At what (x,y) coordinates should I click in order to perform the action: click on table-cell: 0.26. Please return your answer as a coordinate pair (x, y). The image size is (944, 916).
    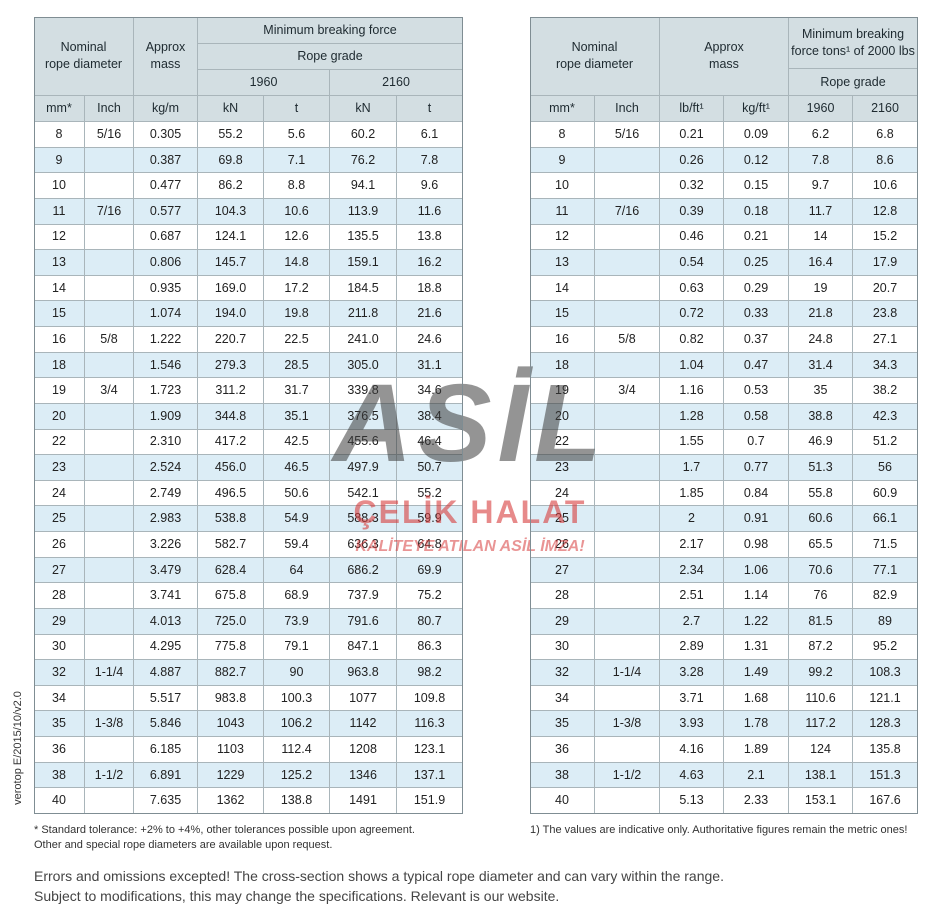
    Looking at the image, I should click on (692, 160).